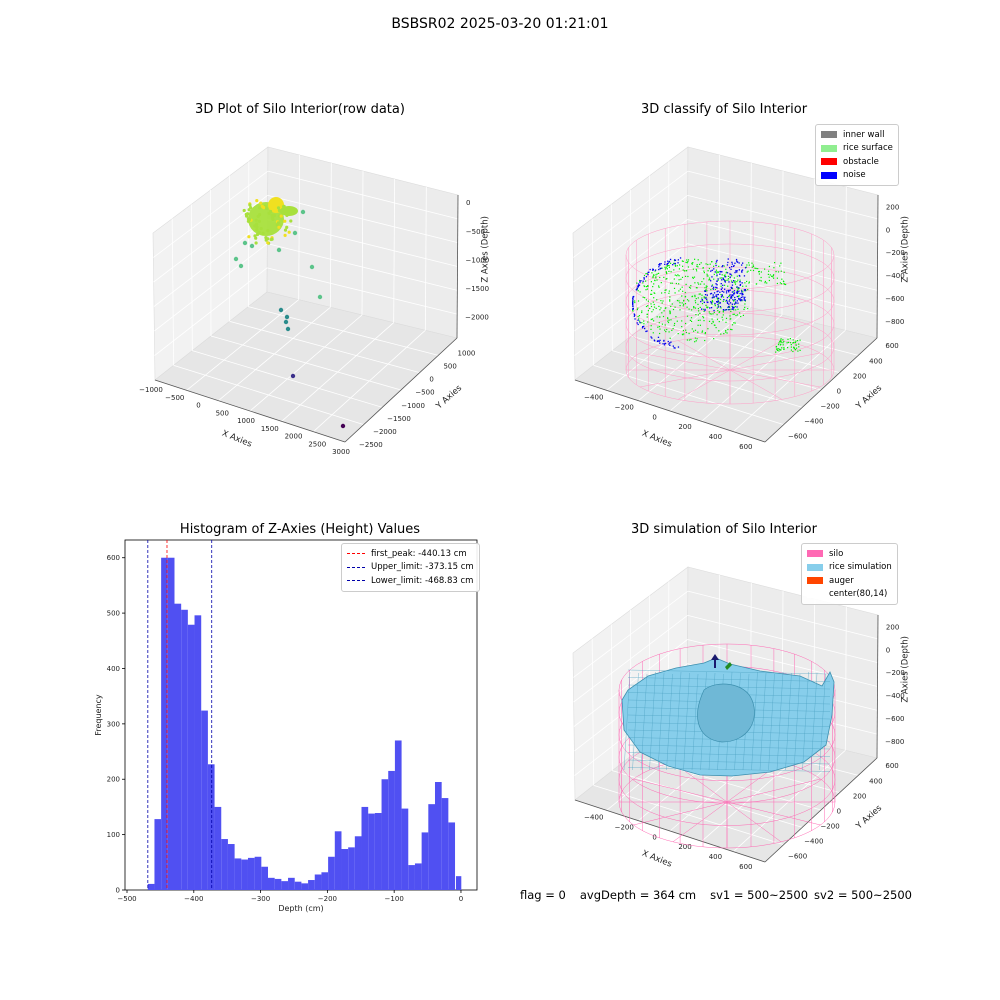 This screenshot has width=1000, height=1000. What do you see at coordinates (877, 686) in the screenshot?
I see `z-axis-line` at bounding box center [877, 686].